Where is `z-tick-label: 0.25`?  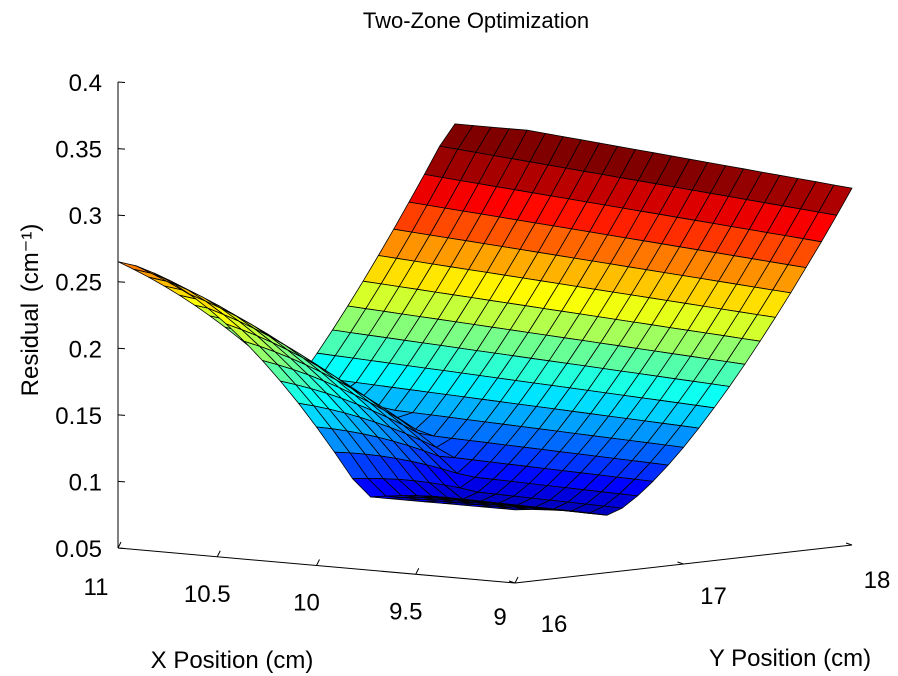
z-tick-label: 0.25 is located at coordinates (78, 283).